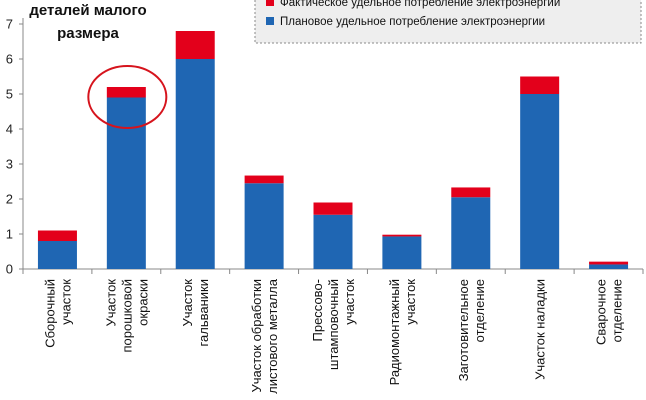 This screenshot has height=400, width=646. I want to click on annotation-line-1: деталей малого, so click(87, 10).